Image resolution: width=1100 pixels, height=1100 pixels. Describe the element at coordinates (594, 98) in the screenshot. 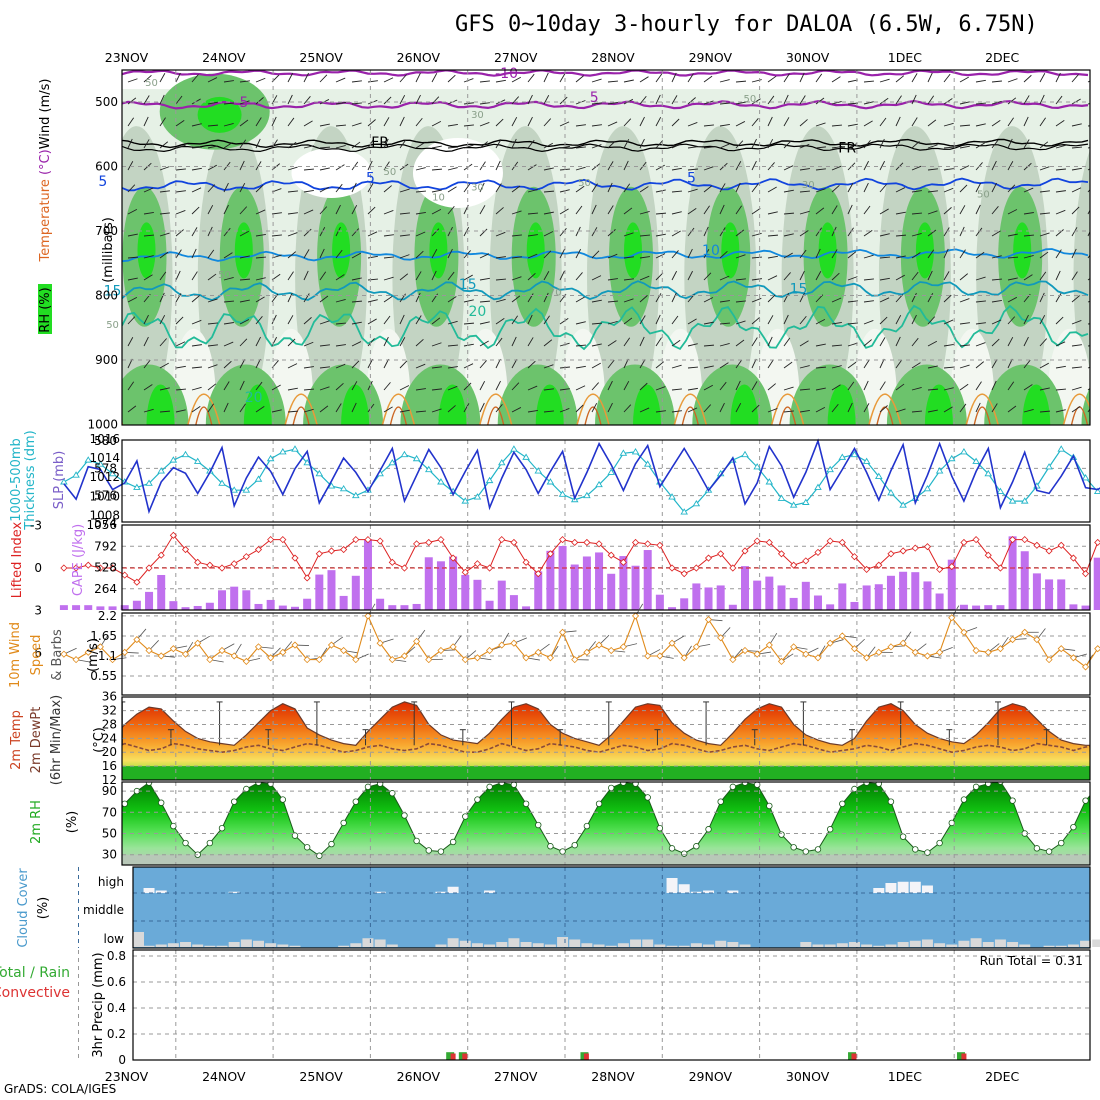

I see `contour-label: 5` at that location.